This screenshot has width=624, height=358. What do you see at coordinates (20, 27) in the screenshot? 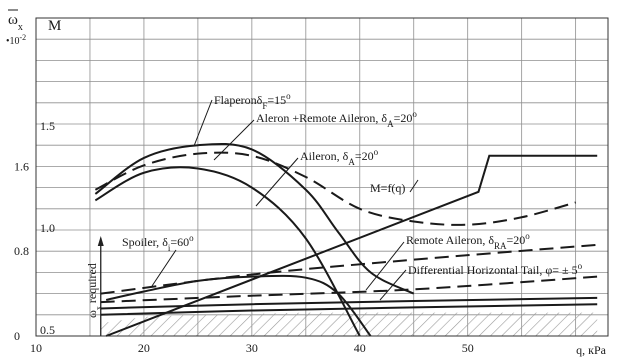
I see `omega-axis-sub: x` at bounding box center [20, 27].